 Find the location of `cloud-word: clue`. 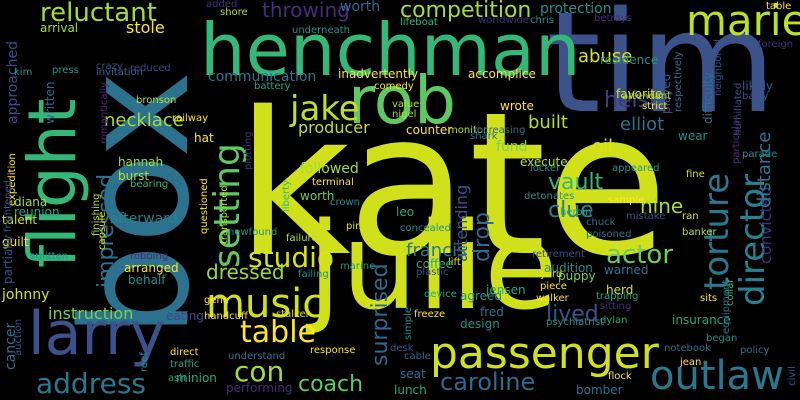

cloud-word: clue is located at coordinates (571, 210).